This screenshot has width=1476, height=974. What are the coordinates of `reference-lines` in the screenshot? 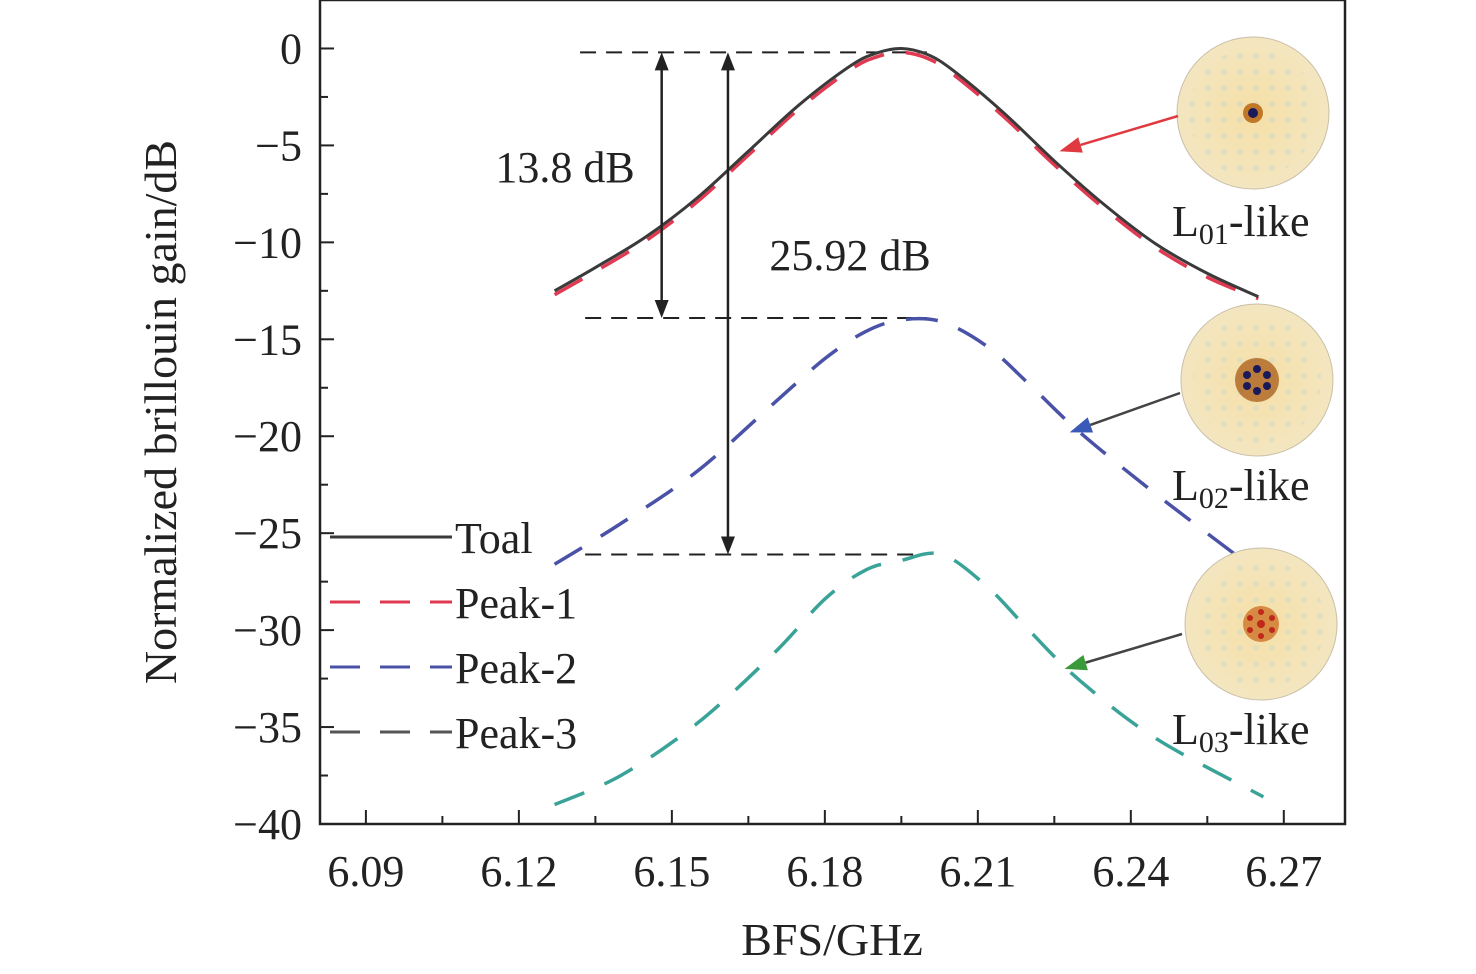 It's located at (753, 303).